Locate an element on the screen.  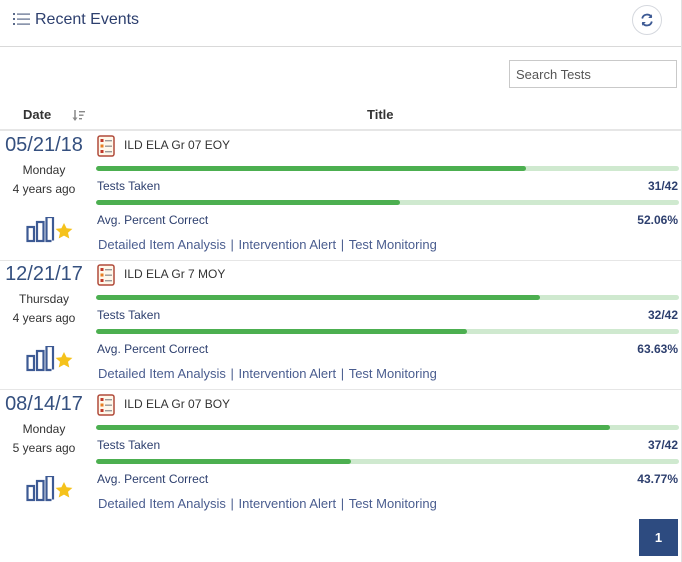
avg-percent-value: 52.06% is located at coordinates (657, 220).